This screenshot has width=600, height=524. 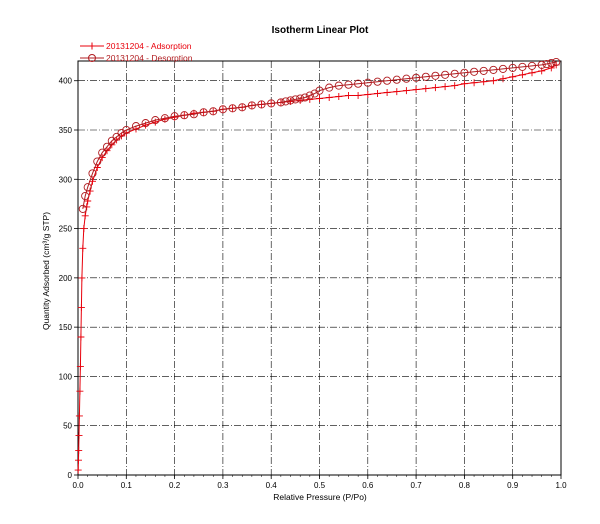 What do you see at coordinates (66, 229) in the screenshot?
I see `y-tick-label: 250` at bounding box center [66, 229].